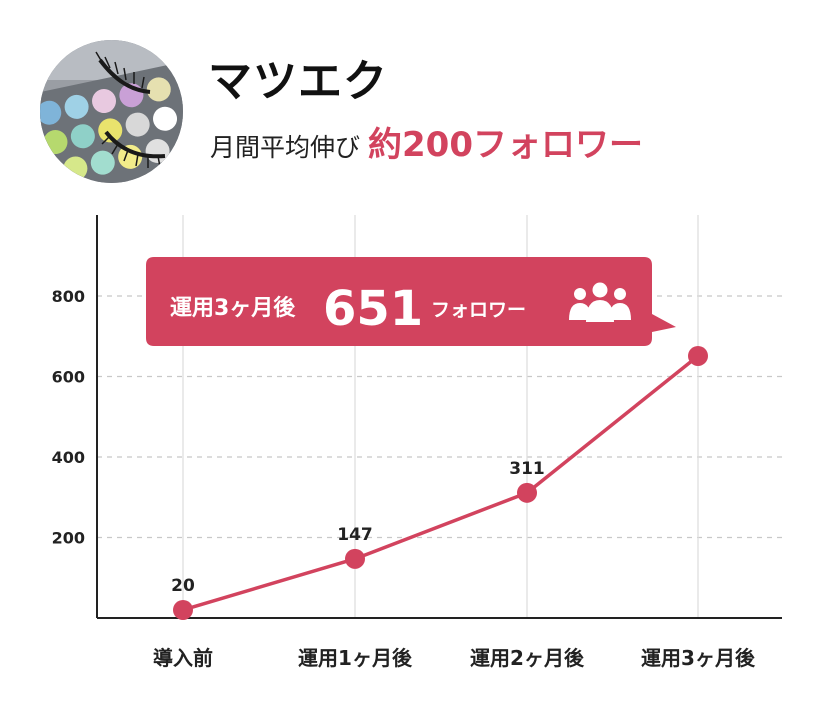 The width and height of the screenshot is (826, 708). Describe the element at coordinates (505, 145) in the screenshot. I see `subtitle-highlight: 約200フォロワー` at that location.